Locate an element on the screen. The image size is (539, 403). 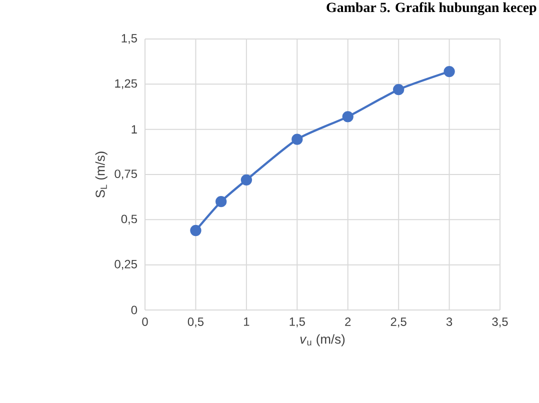
x-tick-label: 2,5 is located at coordinates (398, 323).